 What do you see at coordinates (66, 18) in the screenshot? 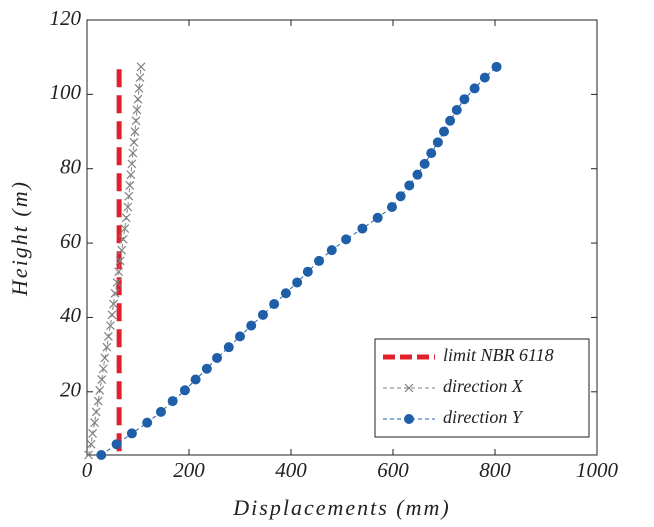
I see `y-tick-label: 120` at bounding box center [66, 18].